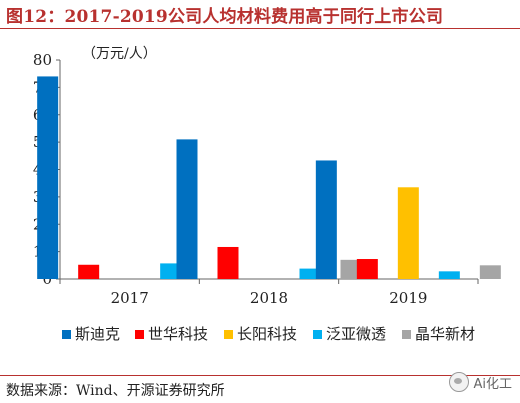 This screenshot has height=403, width=520. Describe the element at coordinates (492, 384) in the screenshot. I see `watermark-text: Ai化工` at that location.